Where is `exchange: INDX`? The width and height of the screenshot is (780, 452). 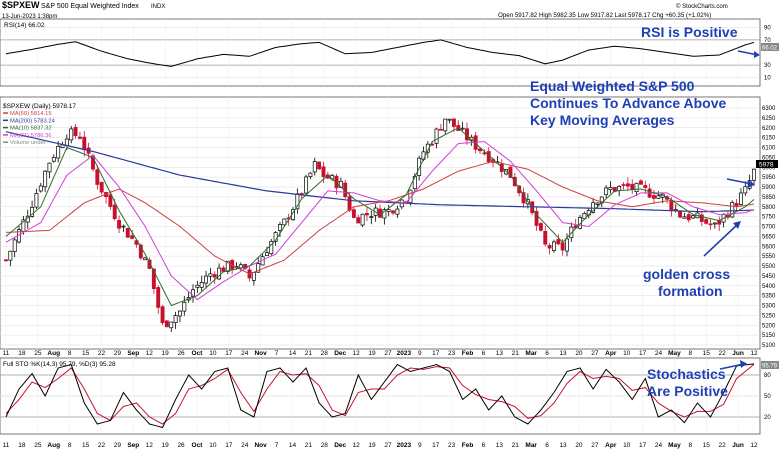
exchange: INDX is located at coordinates (158, 7).